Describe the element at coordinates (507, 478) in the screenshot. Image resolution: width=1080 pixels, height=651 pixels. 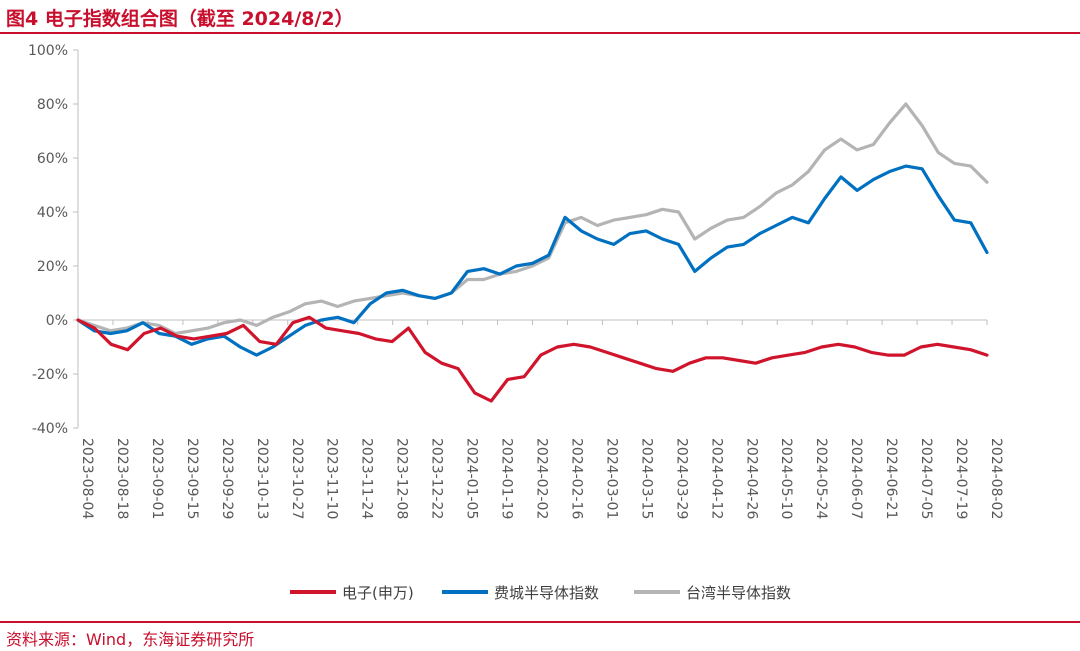
I see `x-tick-label: 2024-01-19` at that location.